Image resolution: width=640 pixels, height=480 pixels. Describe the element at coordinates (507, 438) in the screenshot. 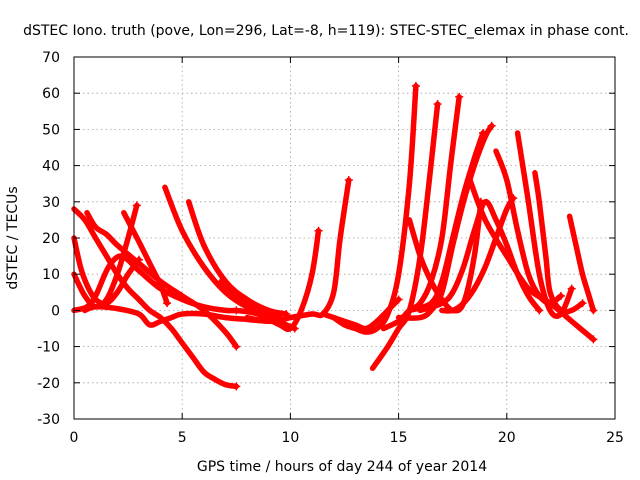

I see `x-tick-label: 20` at that location.